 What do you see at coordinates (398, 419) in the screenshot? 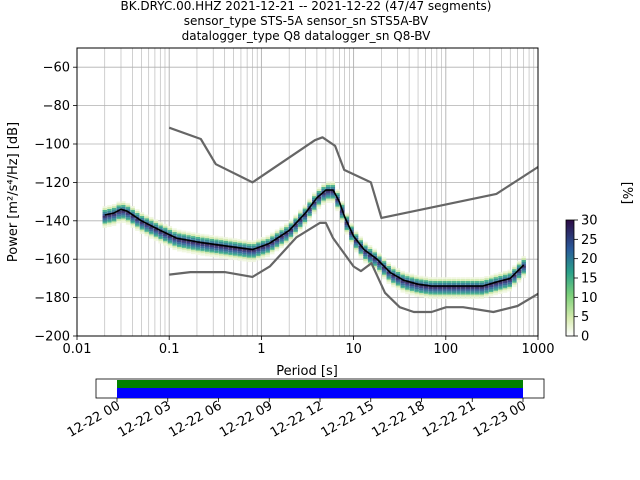
I see `timeline-tick-label: 12-22 18` at bounding box center [398, 419].